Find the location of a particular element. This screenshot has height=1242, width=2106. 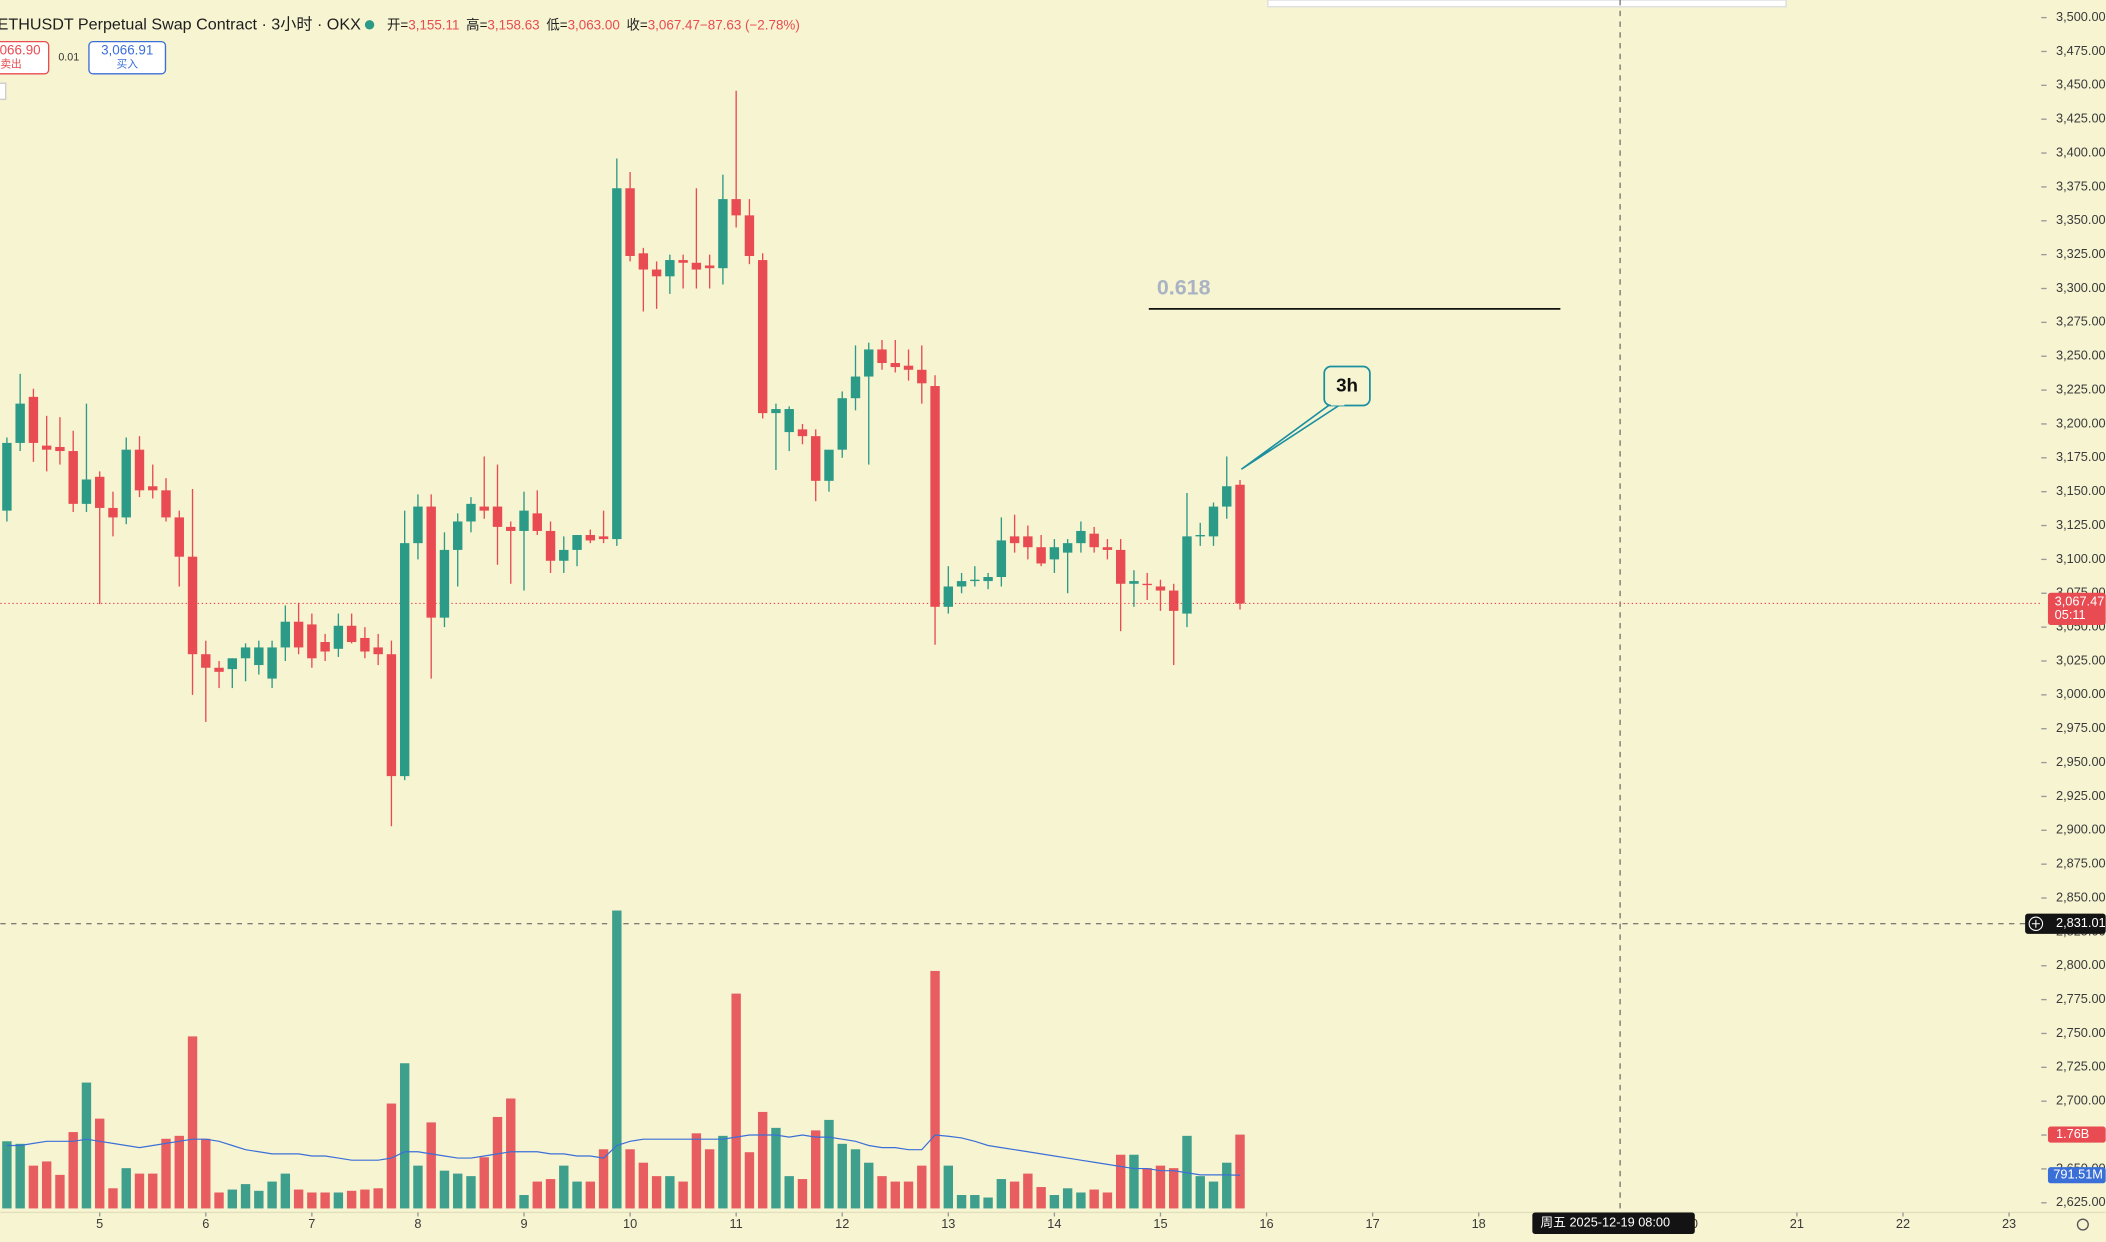

sell-button is located at coordinates (25, 57).